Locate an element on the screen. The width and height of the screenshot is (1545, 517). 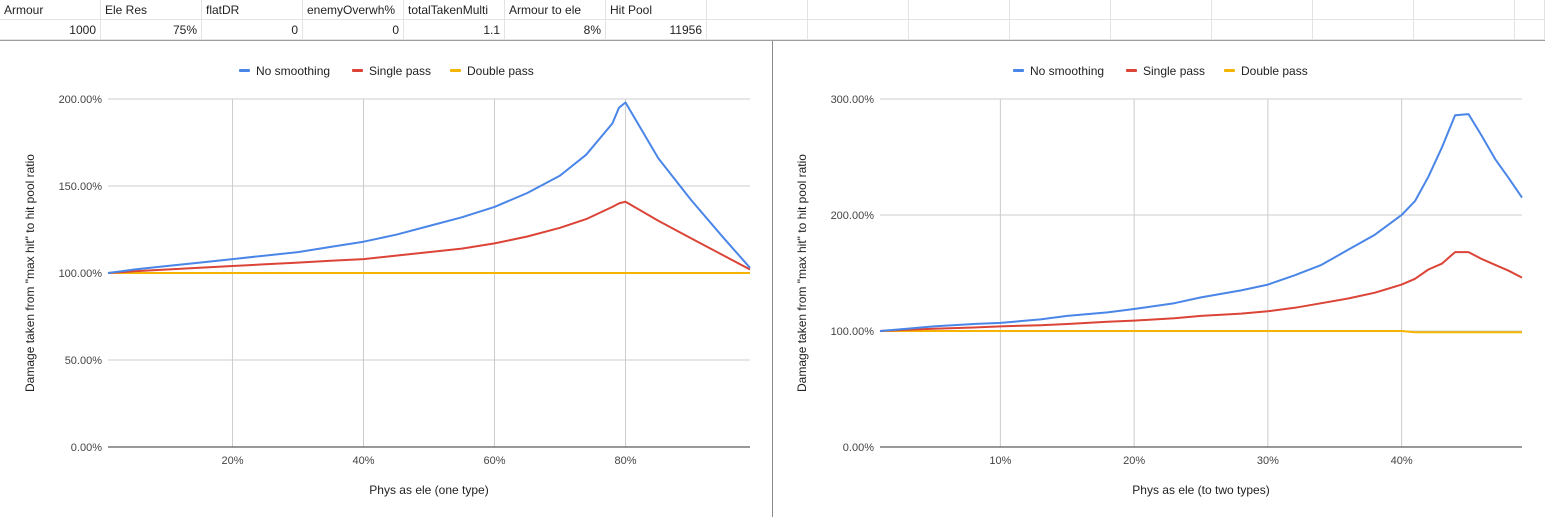
series-line-double-pass is located at coordinates (1201, 332).